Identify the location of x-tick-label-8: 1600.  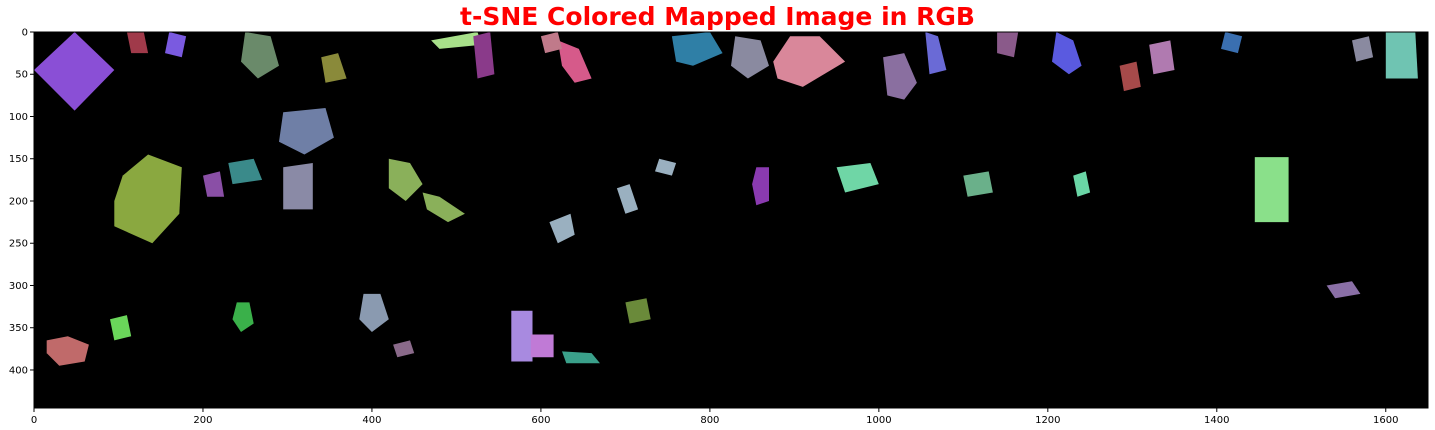
(1385, 420).